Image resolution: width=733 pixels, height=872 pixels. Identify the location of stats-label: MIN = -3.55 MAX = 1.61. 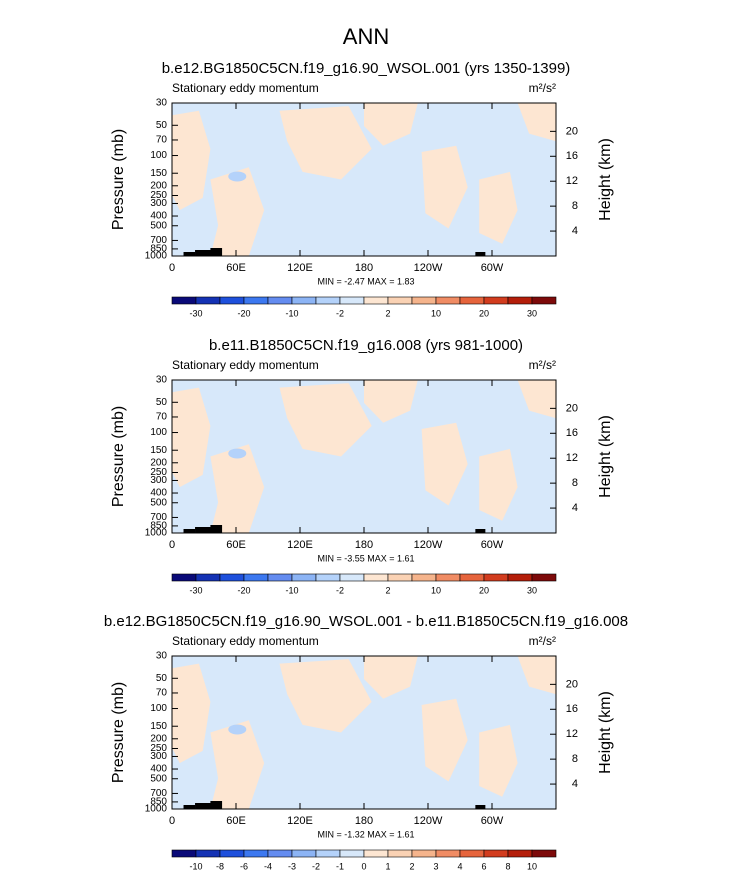
(365, 558).